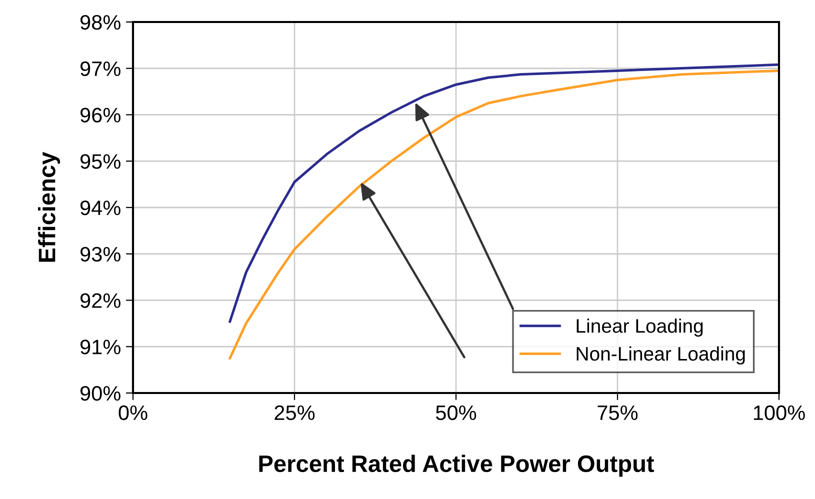 Image resolution: width=815 pixels, height=499 pixels. What do you see at coordinates (618, 412) in the screenshot?
I see `x-tick-label: 75%` at bounding box center [618, 412].